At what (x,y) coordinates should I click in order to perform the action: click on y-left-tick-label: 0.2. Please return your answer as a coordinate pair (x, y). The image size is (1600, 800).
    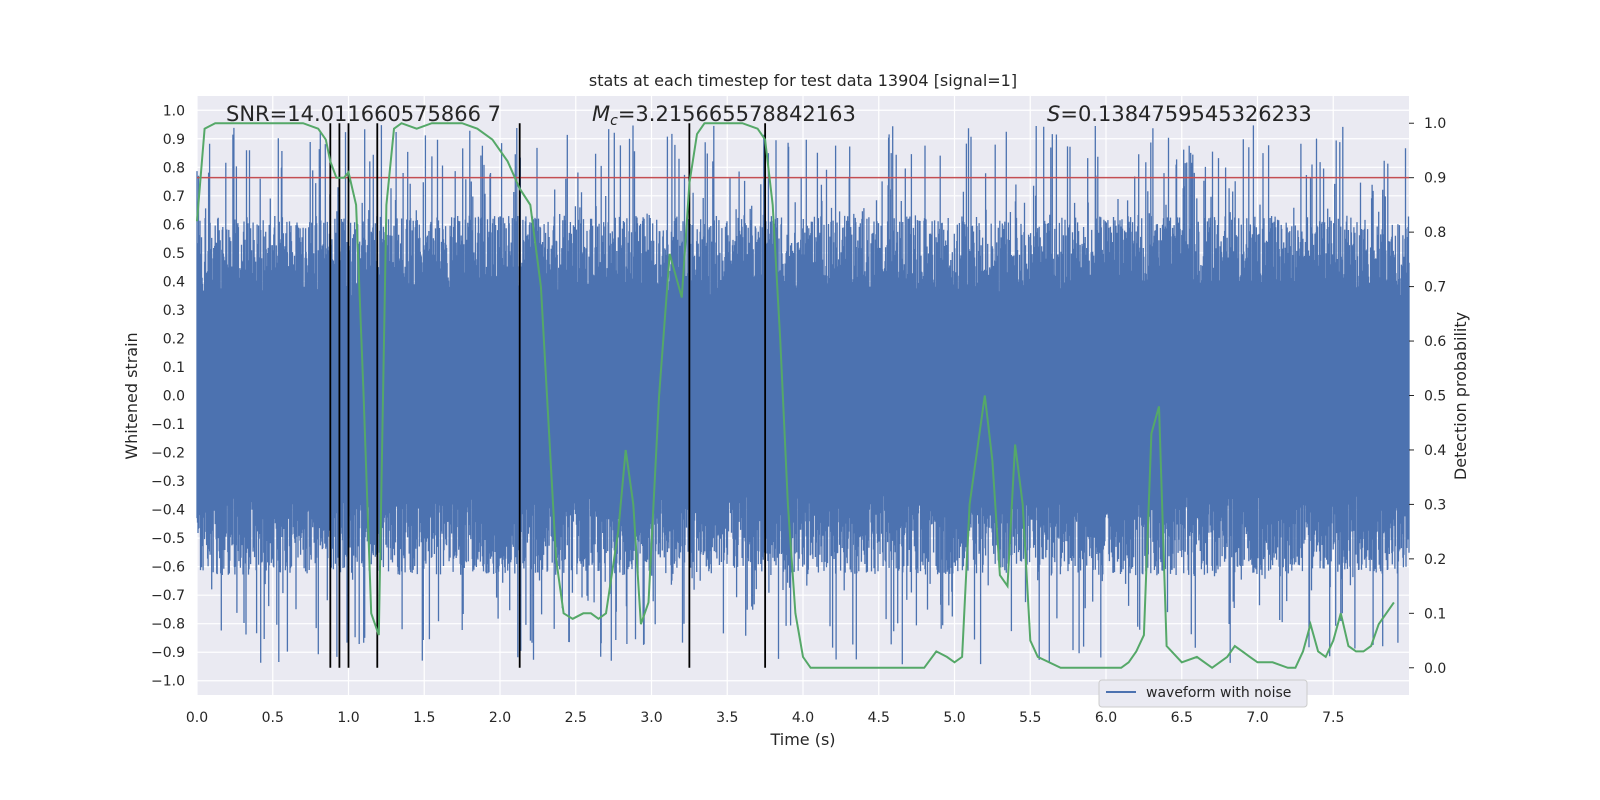
    Looking at the image, I should click on (174, 339).